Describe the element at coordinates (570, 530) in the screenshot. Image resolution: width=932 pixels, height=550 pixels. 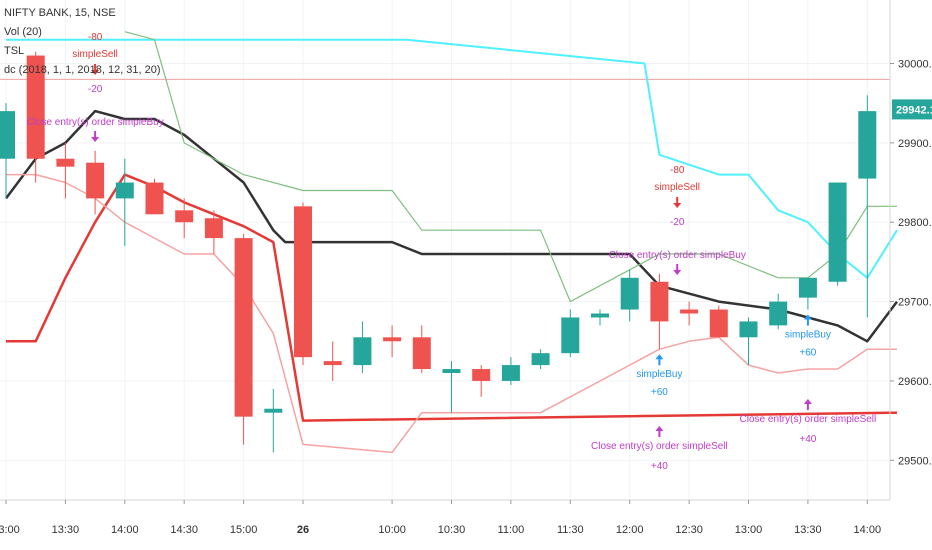
I see `x-tick-label: 11:30` at that location.